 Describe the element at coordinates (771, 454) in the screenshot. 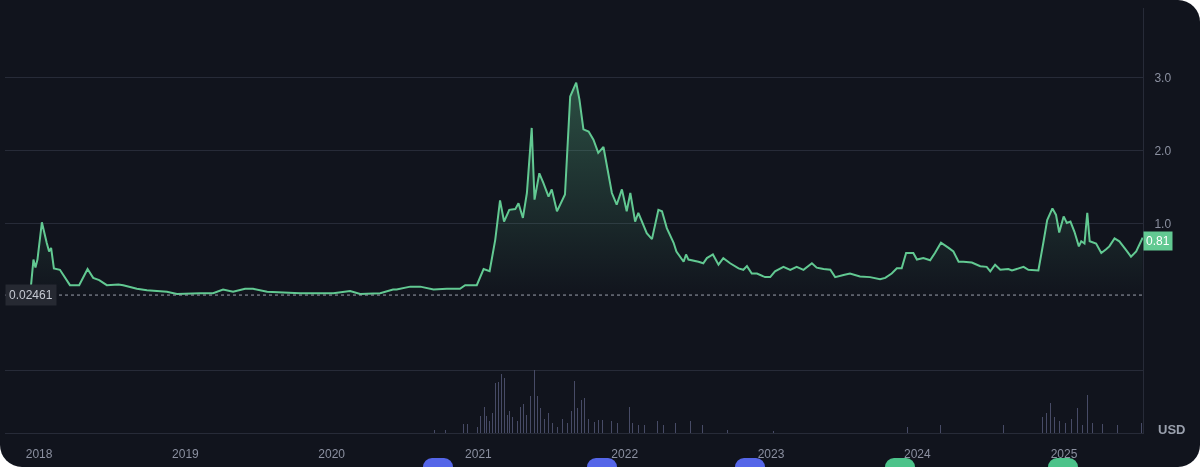

I see `x-tick-label: 2023` at that location.